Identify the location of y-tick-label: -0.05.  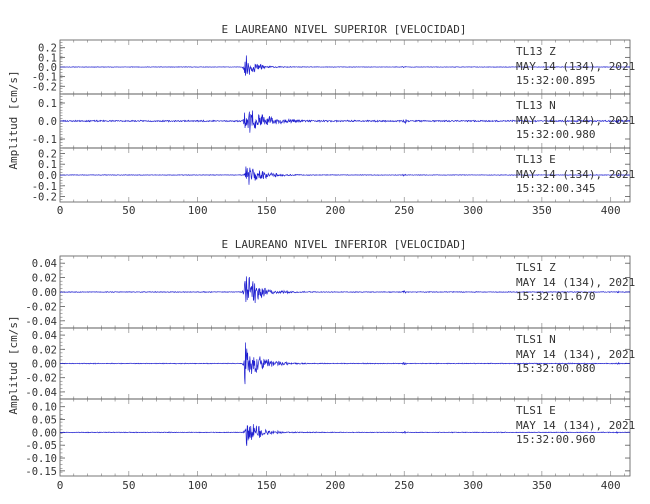
(41, 446).